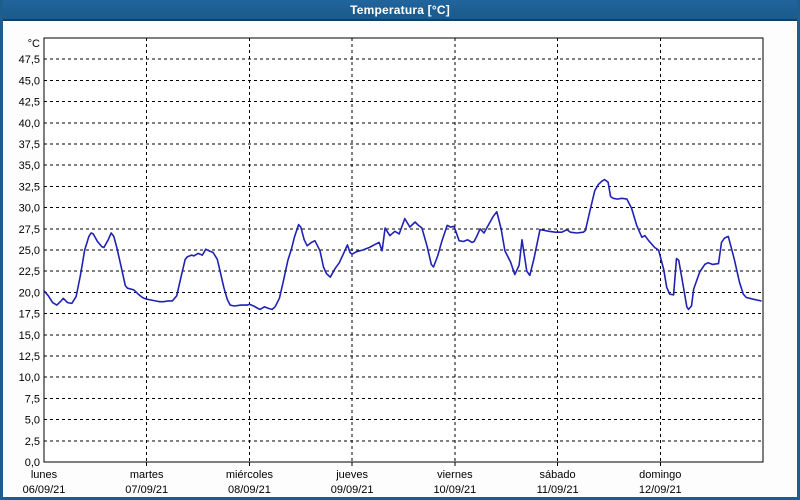 The height and width of the screenshot is (500, 800). Describe the element at coordinates (29, 209) in the screenshot. I see `y-tick-label: 30,0` at that location.